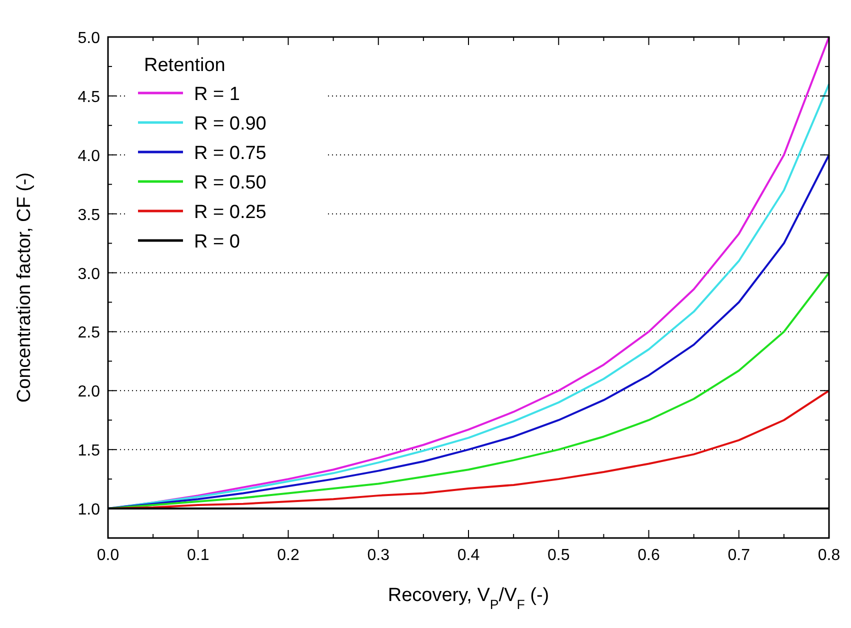 The image size is (851, 628). I want to click on y-tick-label: 4.5, so click(89, 97).